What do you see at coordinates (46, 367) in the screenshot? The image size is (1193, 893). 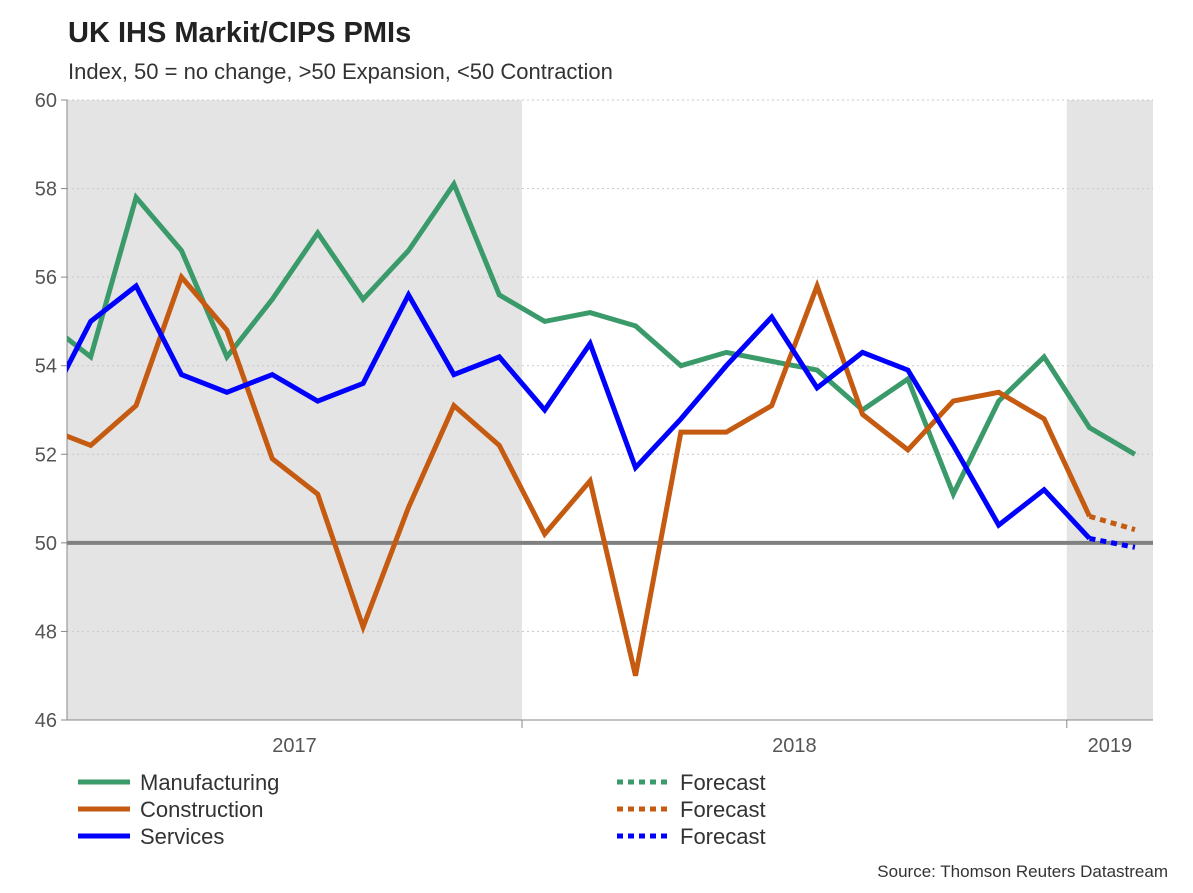 I see `y-tick-label: 54` at bounding box center [46, 367].